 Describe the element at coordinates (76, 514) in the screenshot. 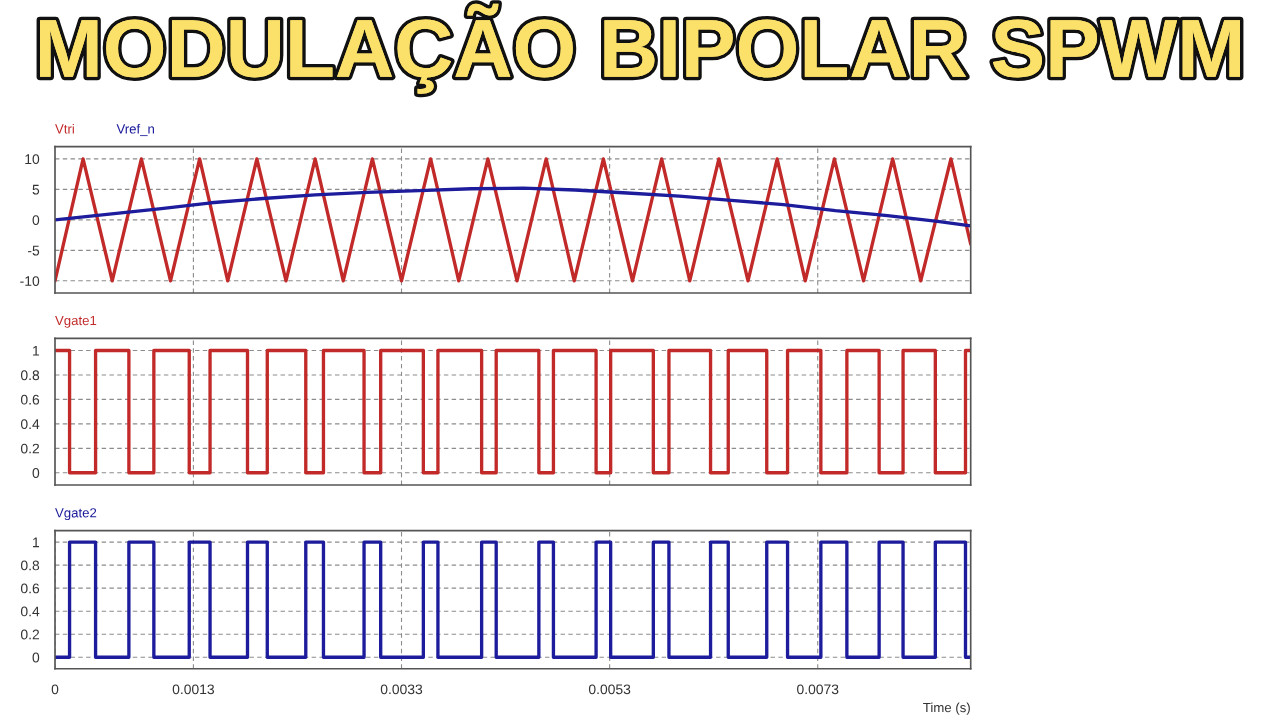

I see `series-label: Vgate2` at that location.